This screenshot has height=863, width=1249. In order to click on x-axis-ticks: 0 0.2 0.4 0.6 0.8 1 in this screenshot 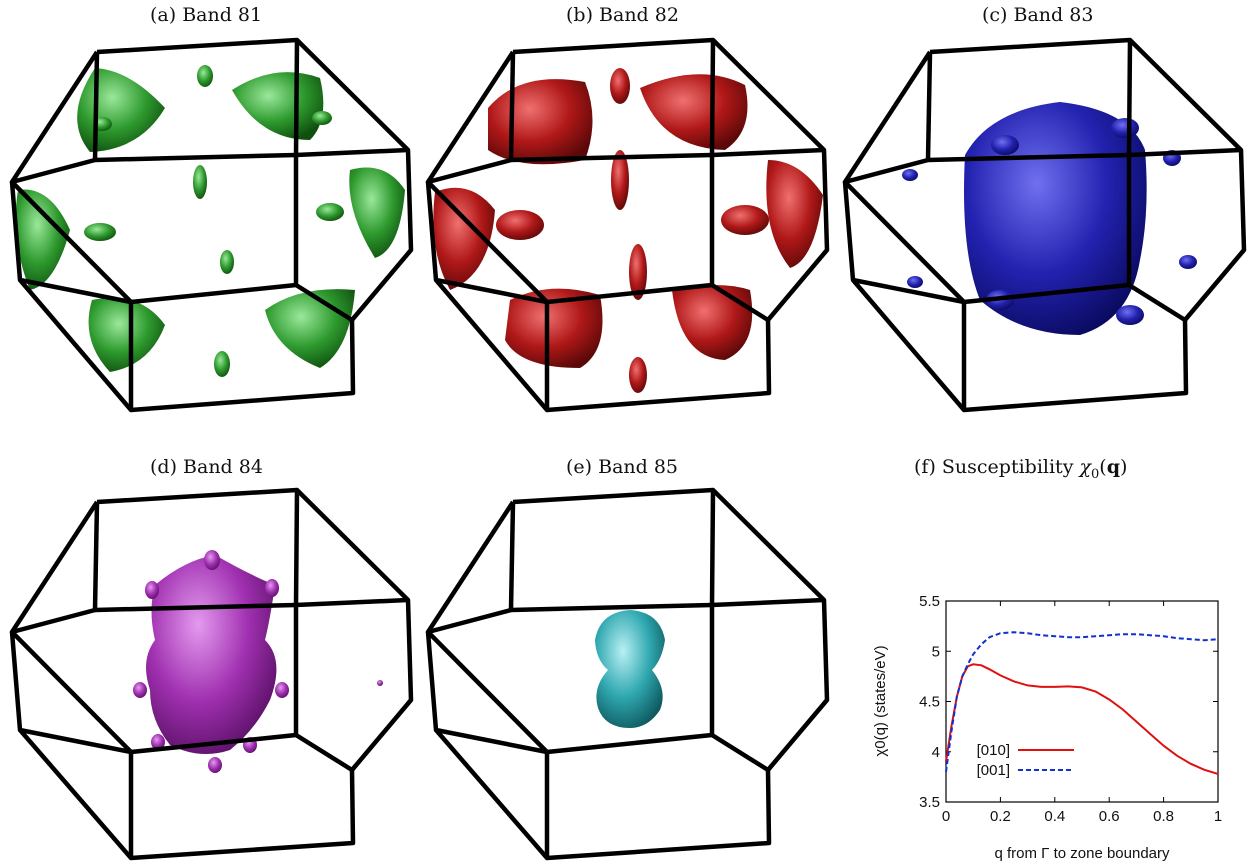, I will do `click(1082, 713)`.